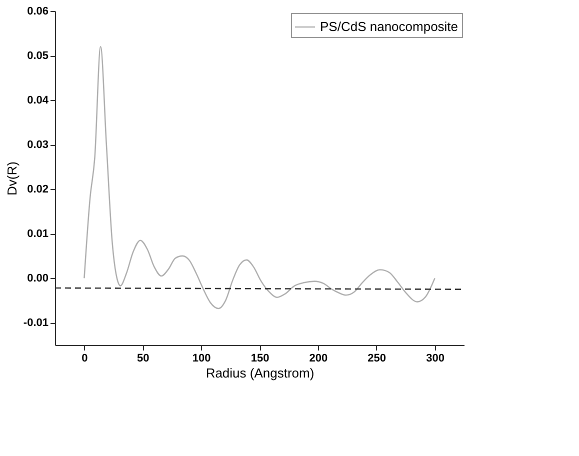 Image resolution: width=579 pixels, height=456 pixels. What do you see at coordinates (37, 145) in the screenshot?
I see `y-tick-label: 0.03` at bounding box center [37, 145].